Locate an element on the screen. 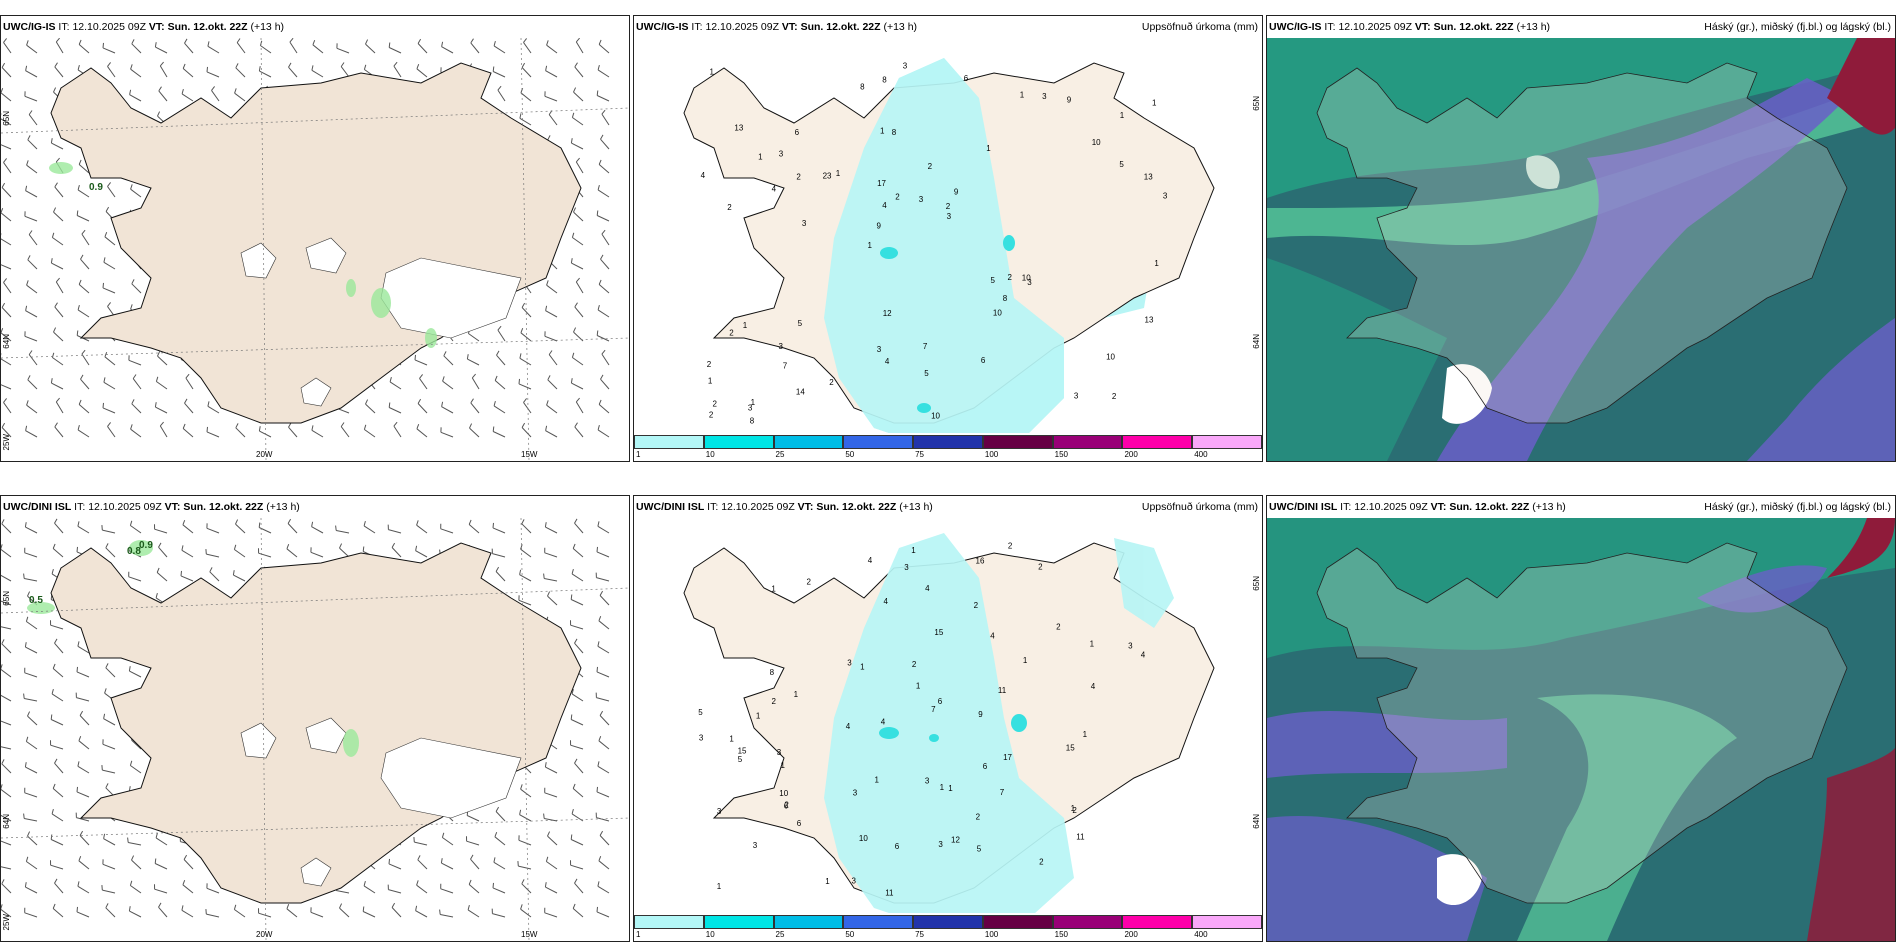 This screenshot has width=1900, height=950. colorbar-tick: 75 is located at coordinates (920, 454).